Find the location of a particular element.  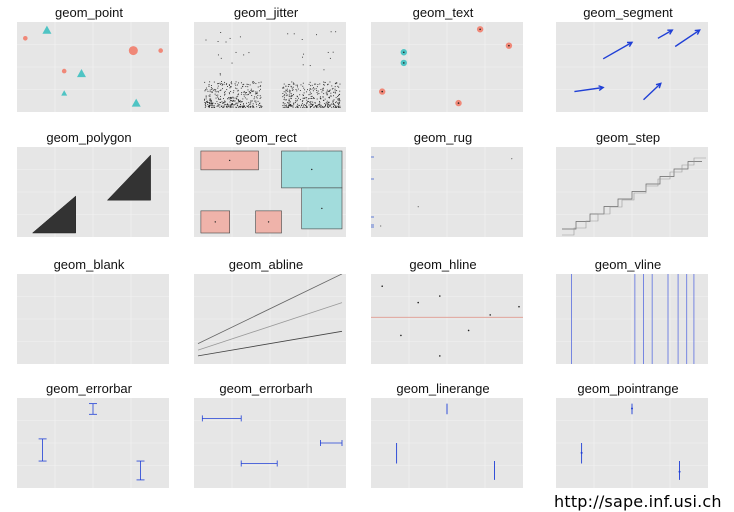

segment-arrowhead is located at coordinates (658, 85).